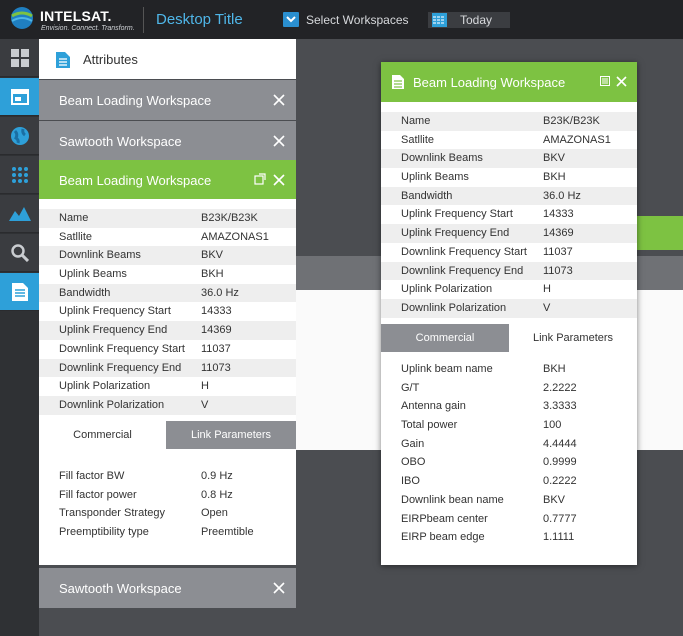 This screenshot has width=683, height=636. Describe the element at coordinates (476, 20) in the screenshot. I see `today-label: Today` at that location.